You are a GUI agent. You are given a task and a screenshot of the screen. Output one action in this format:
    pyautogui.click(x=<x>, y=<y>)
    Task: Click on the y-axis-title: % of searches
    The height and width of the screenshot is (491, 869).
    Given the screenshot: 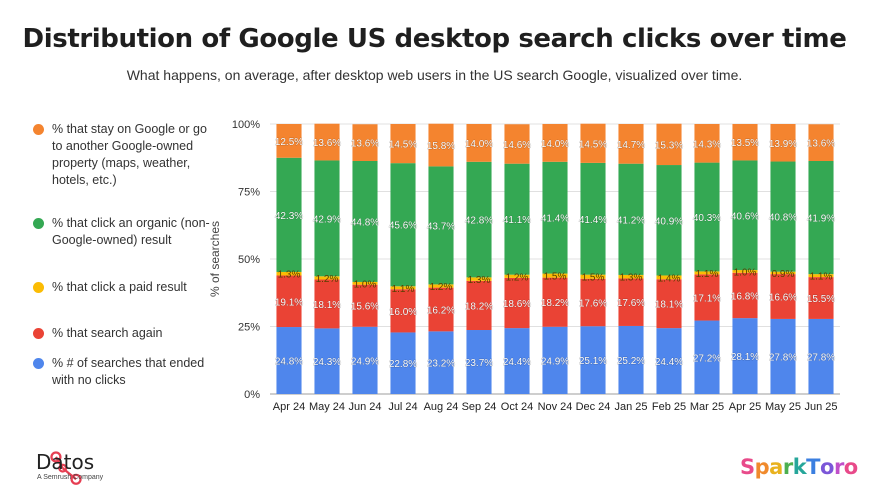 What is the action you would take?
    pyautogui.click(x=215, y=259)
    